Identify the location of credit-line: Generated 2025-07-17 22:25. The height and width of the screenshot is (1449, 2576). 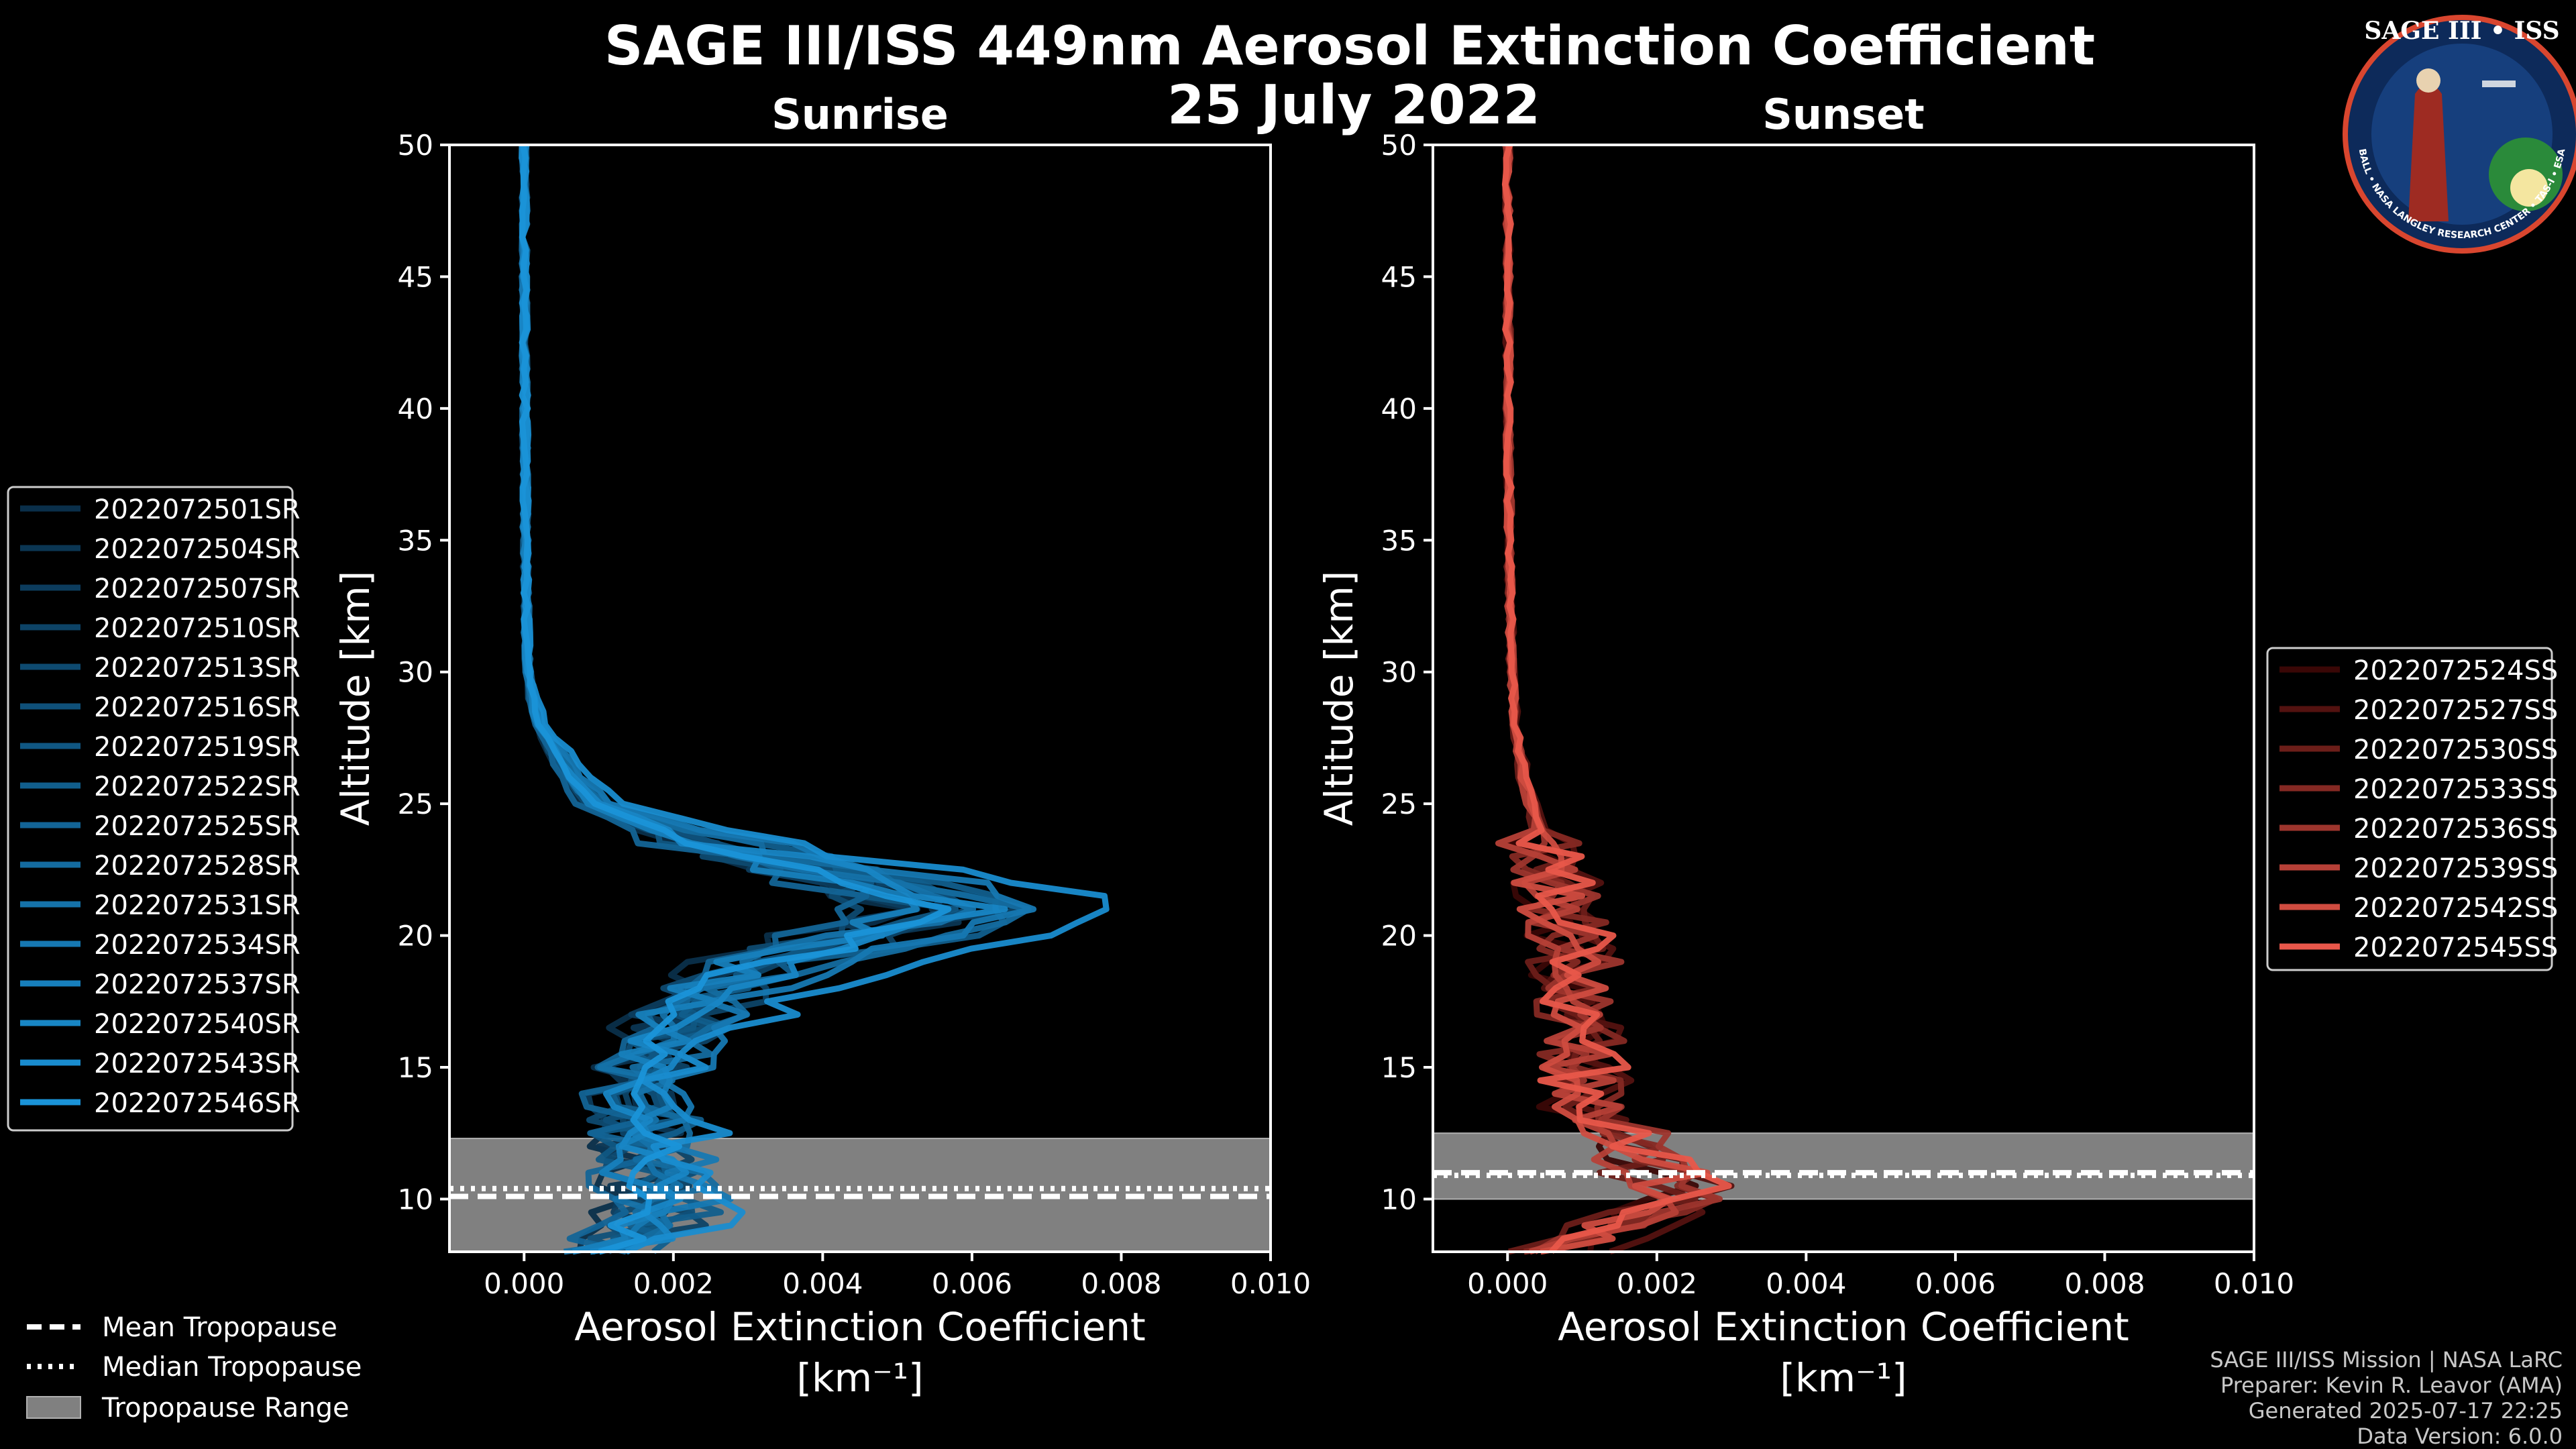
(2406, 1411).